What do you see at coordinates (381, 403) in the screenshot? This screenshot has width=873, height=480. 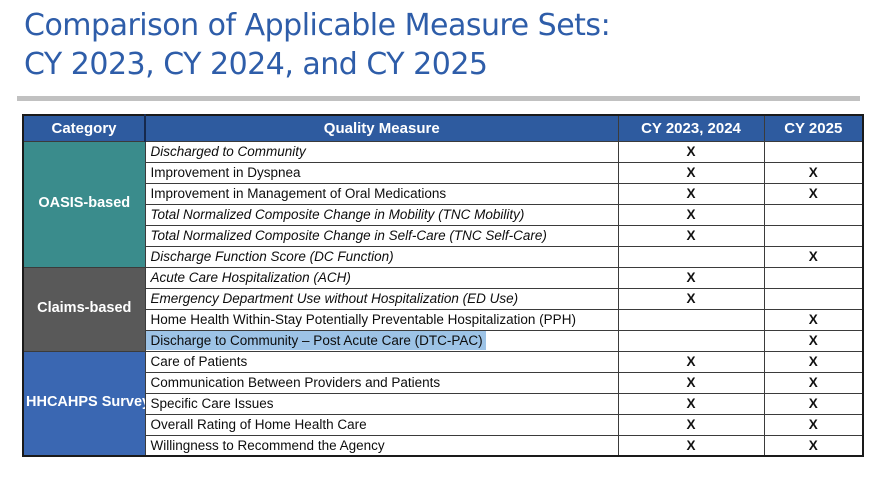 I see `measure-cell: Specific Care Issues` at bounding box center [381, 403].